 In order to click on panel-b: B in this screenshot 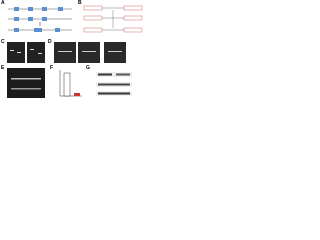, I will do `click(110, 16)`.